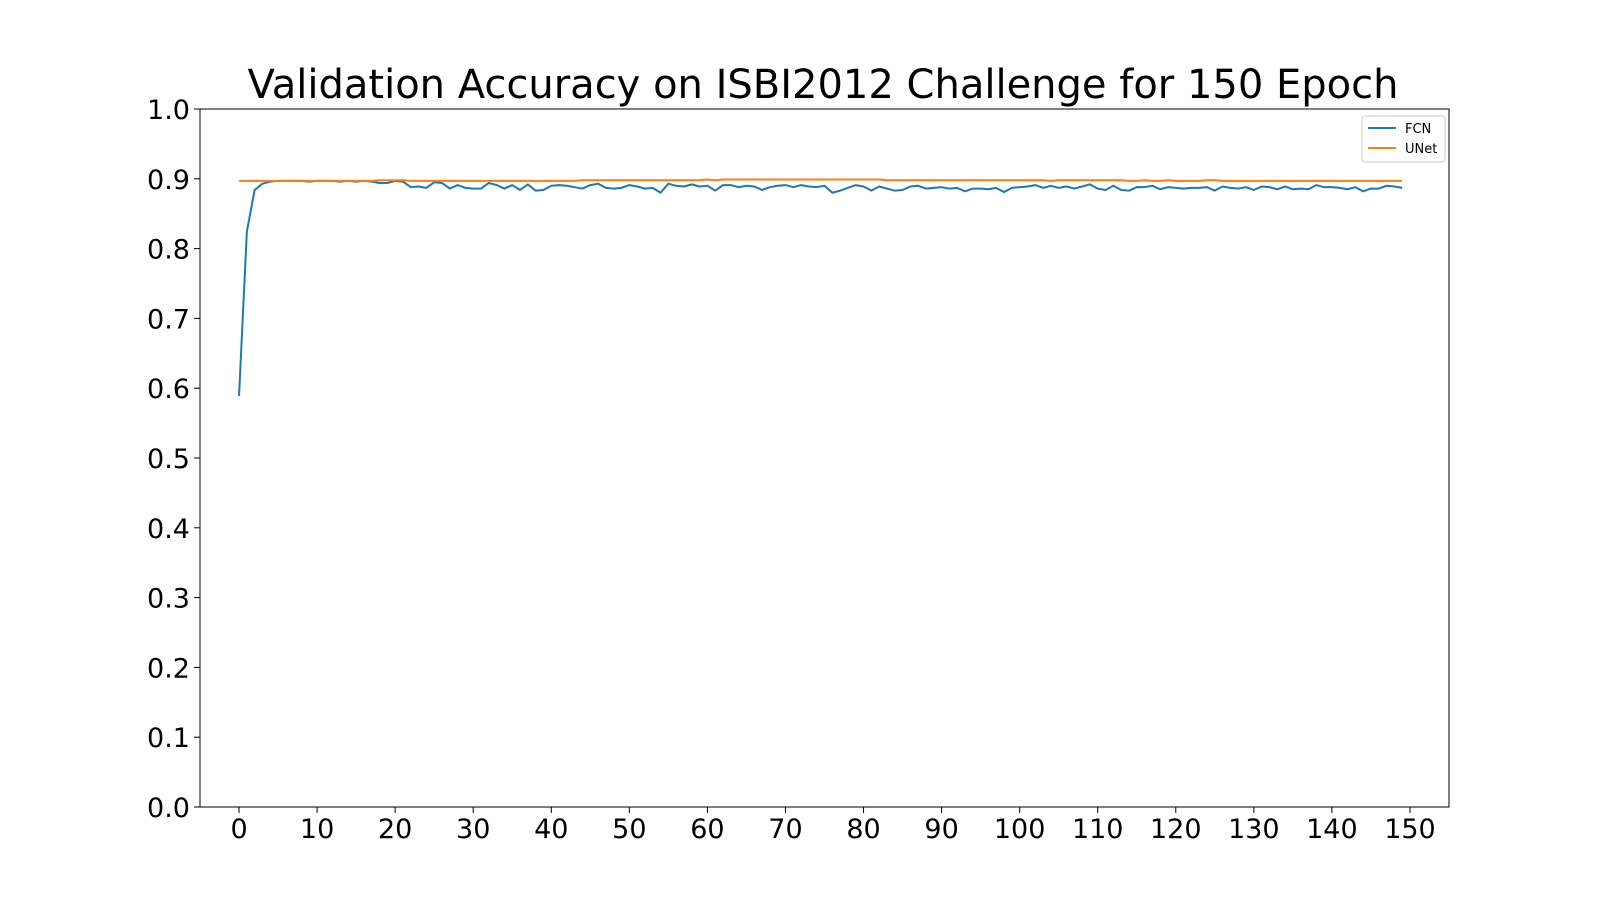 The height and width of the screenshot is (900, 1600). Describe the element at coordinates (1403, 139) in the screenshot. I see `legend: FCN UNet` at that location.